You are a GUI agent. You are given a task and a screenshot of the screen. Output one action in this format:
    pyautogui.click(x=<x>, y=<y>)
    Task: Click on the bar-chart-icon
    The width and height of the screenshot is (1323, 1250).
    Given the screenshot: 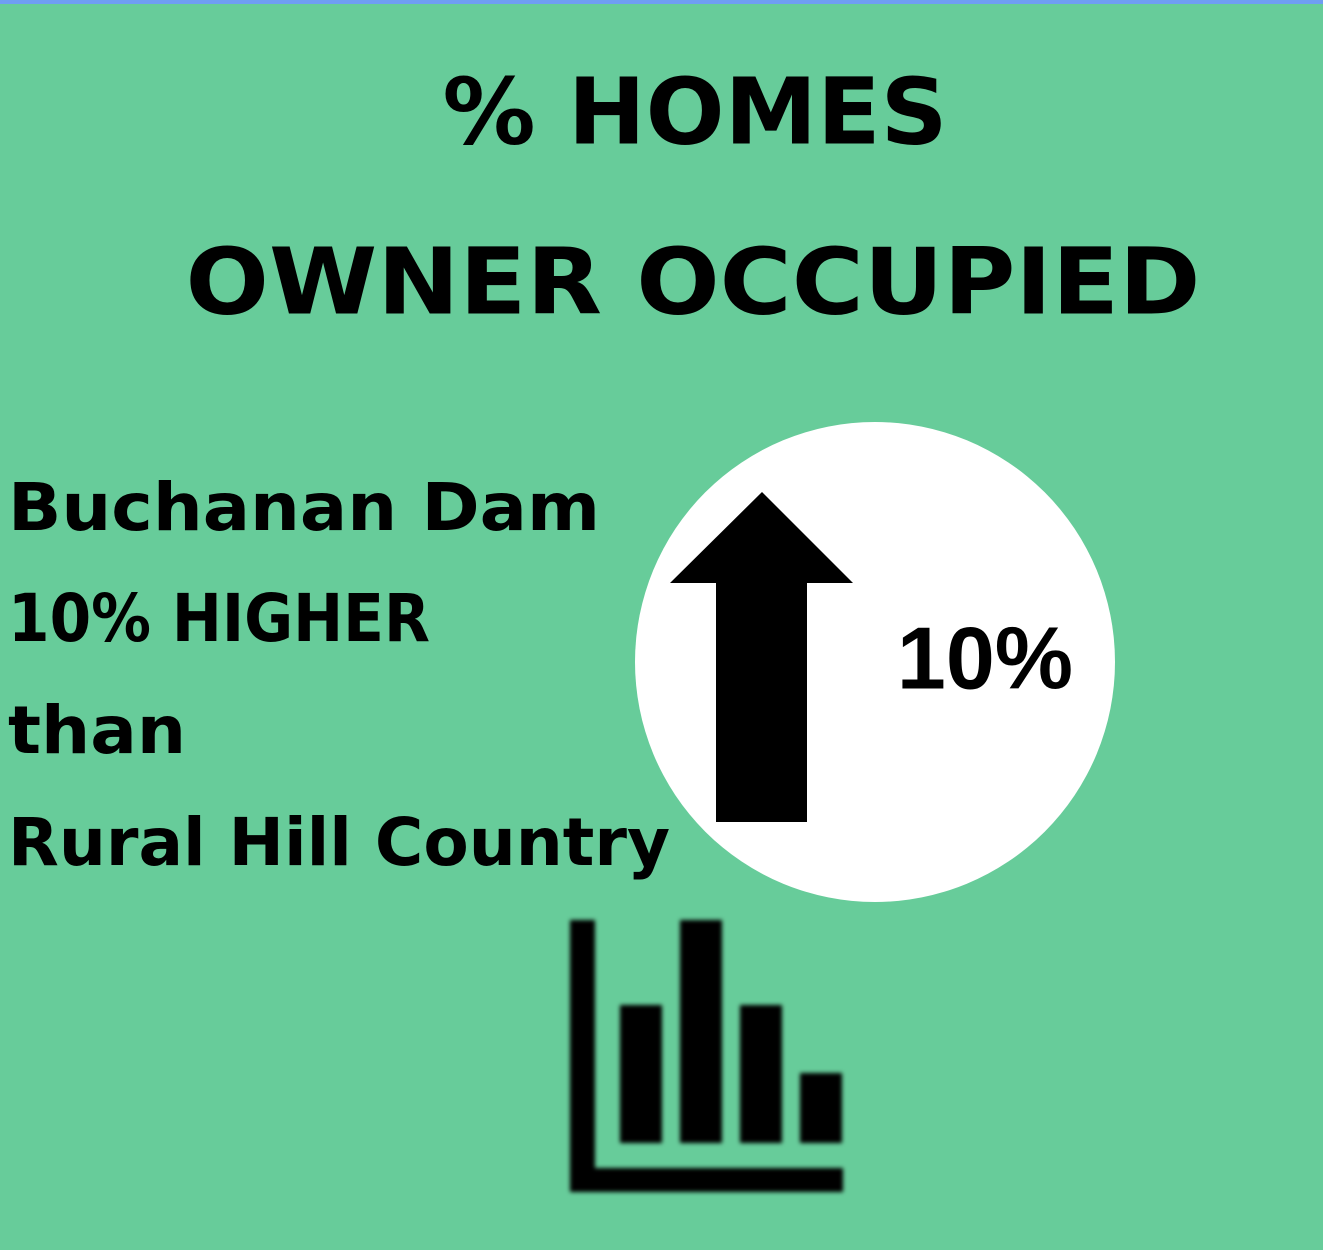 What is the action you would take?
    pyautogui.click(x=706, y=1056)
    